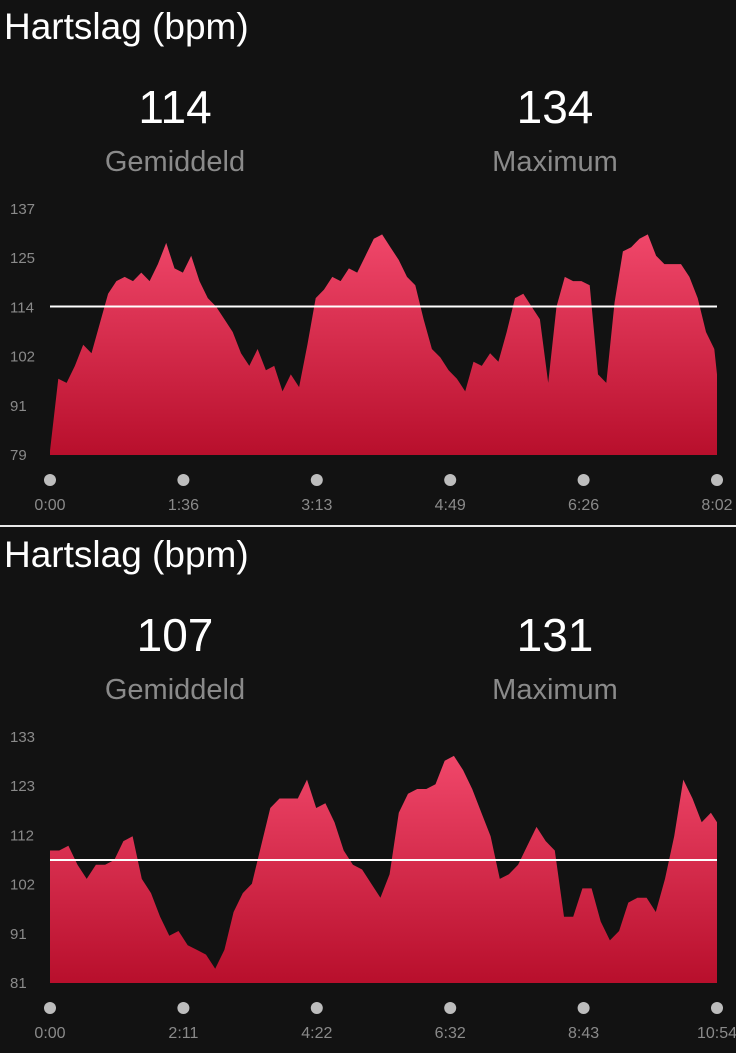 Image resolution: width=736 pixels, height=1053 pixels. What do you see at coordinates (175, 107) in the screenshot?
I see `average-value: 114` at bounding box center [175, 107].